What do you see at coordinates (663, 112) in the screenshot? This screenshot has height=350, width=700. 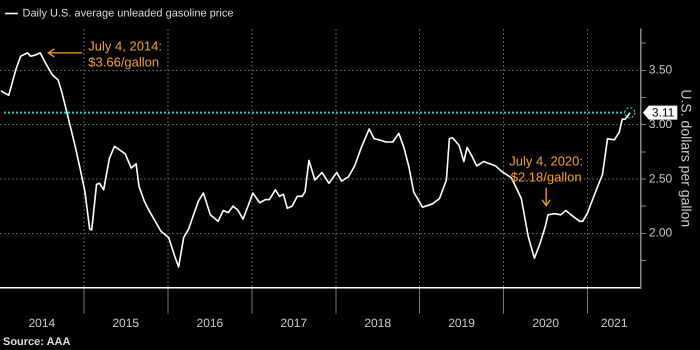 I see `ref-line-label: 3.11` at bounding box center [663, 112].